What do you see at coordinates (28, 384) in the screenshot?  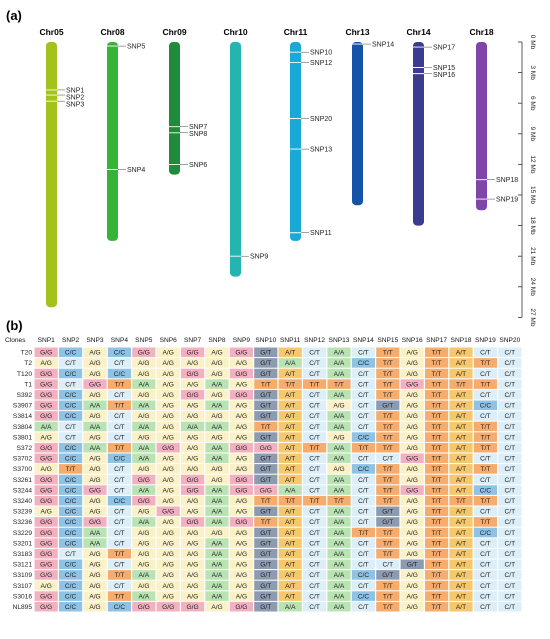 I see `clone-label: T1` at bounding box center [28, 384].